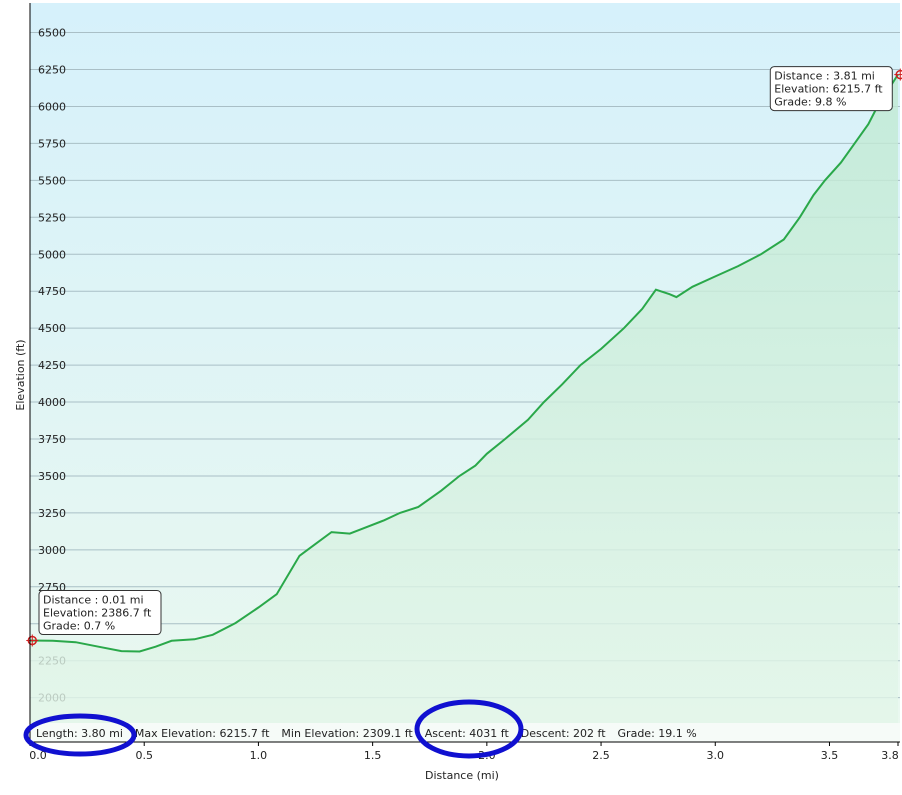  Describe the element at coordinates (202, 733) in the screenshot. I see `stat-text: Max Elevation: 6215.7 ft` at that location.